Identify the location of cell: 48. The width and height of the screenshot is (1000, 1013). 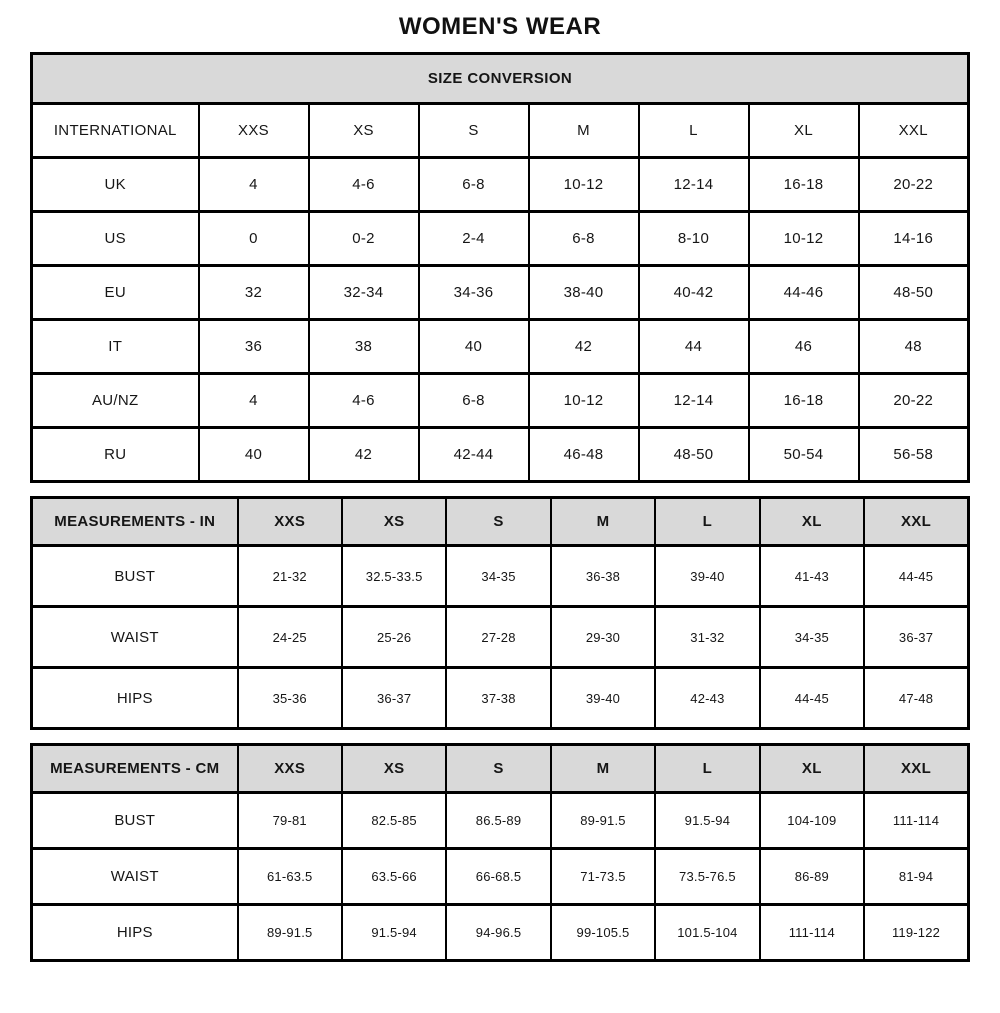
(913, 346).